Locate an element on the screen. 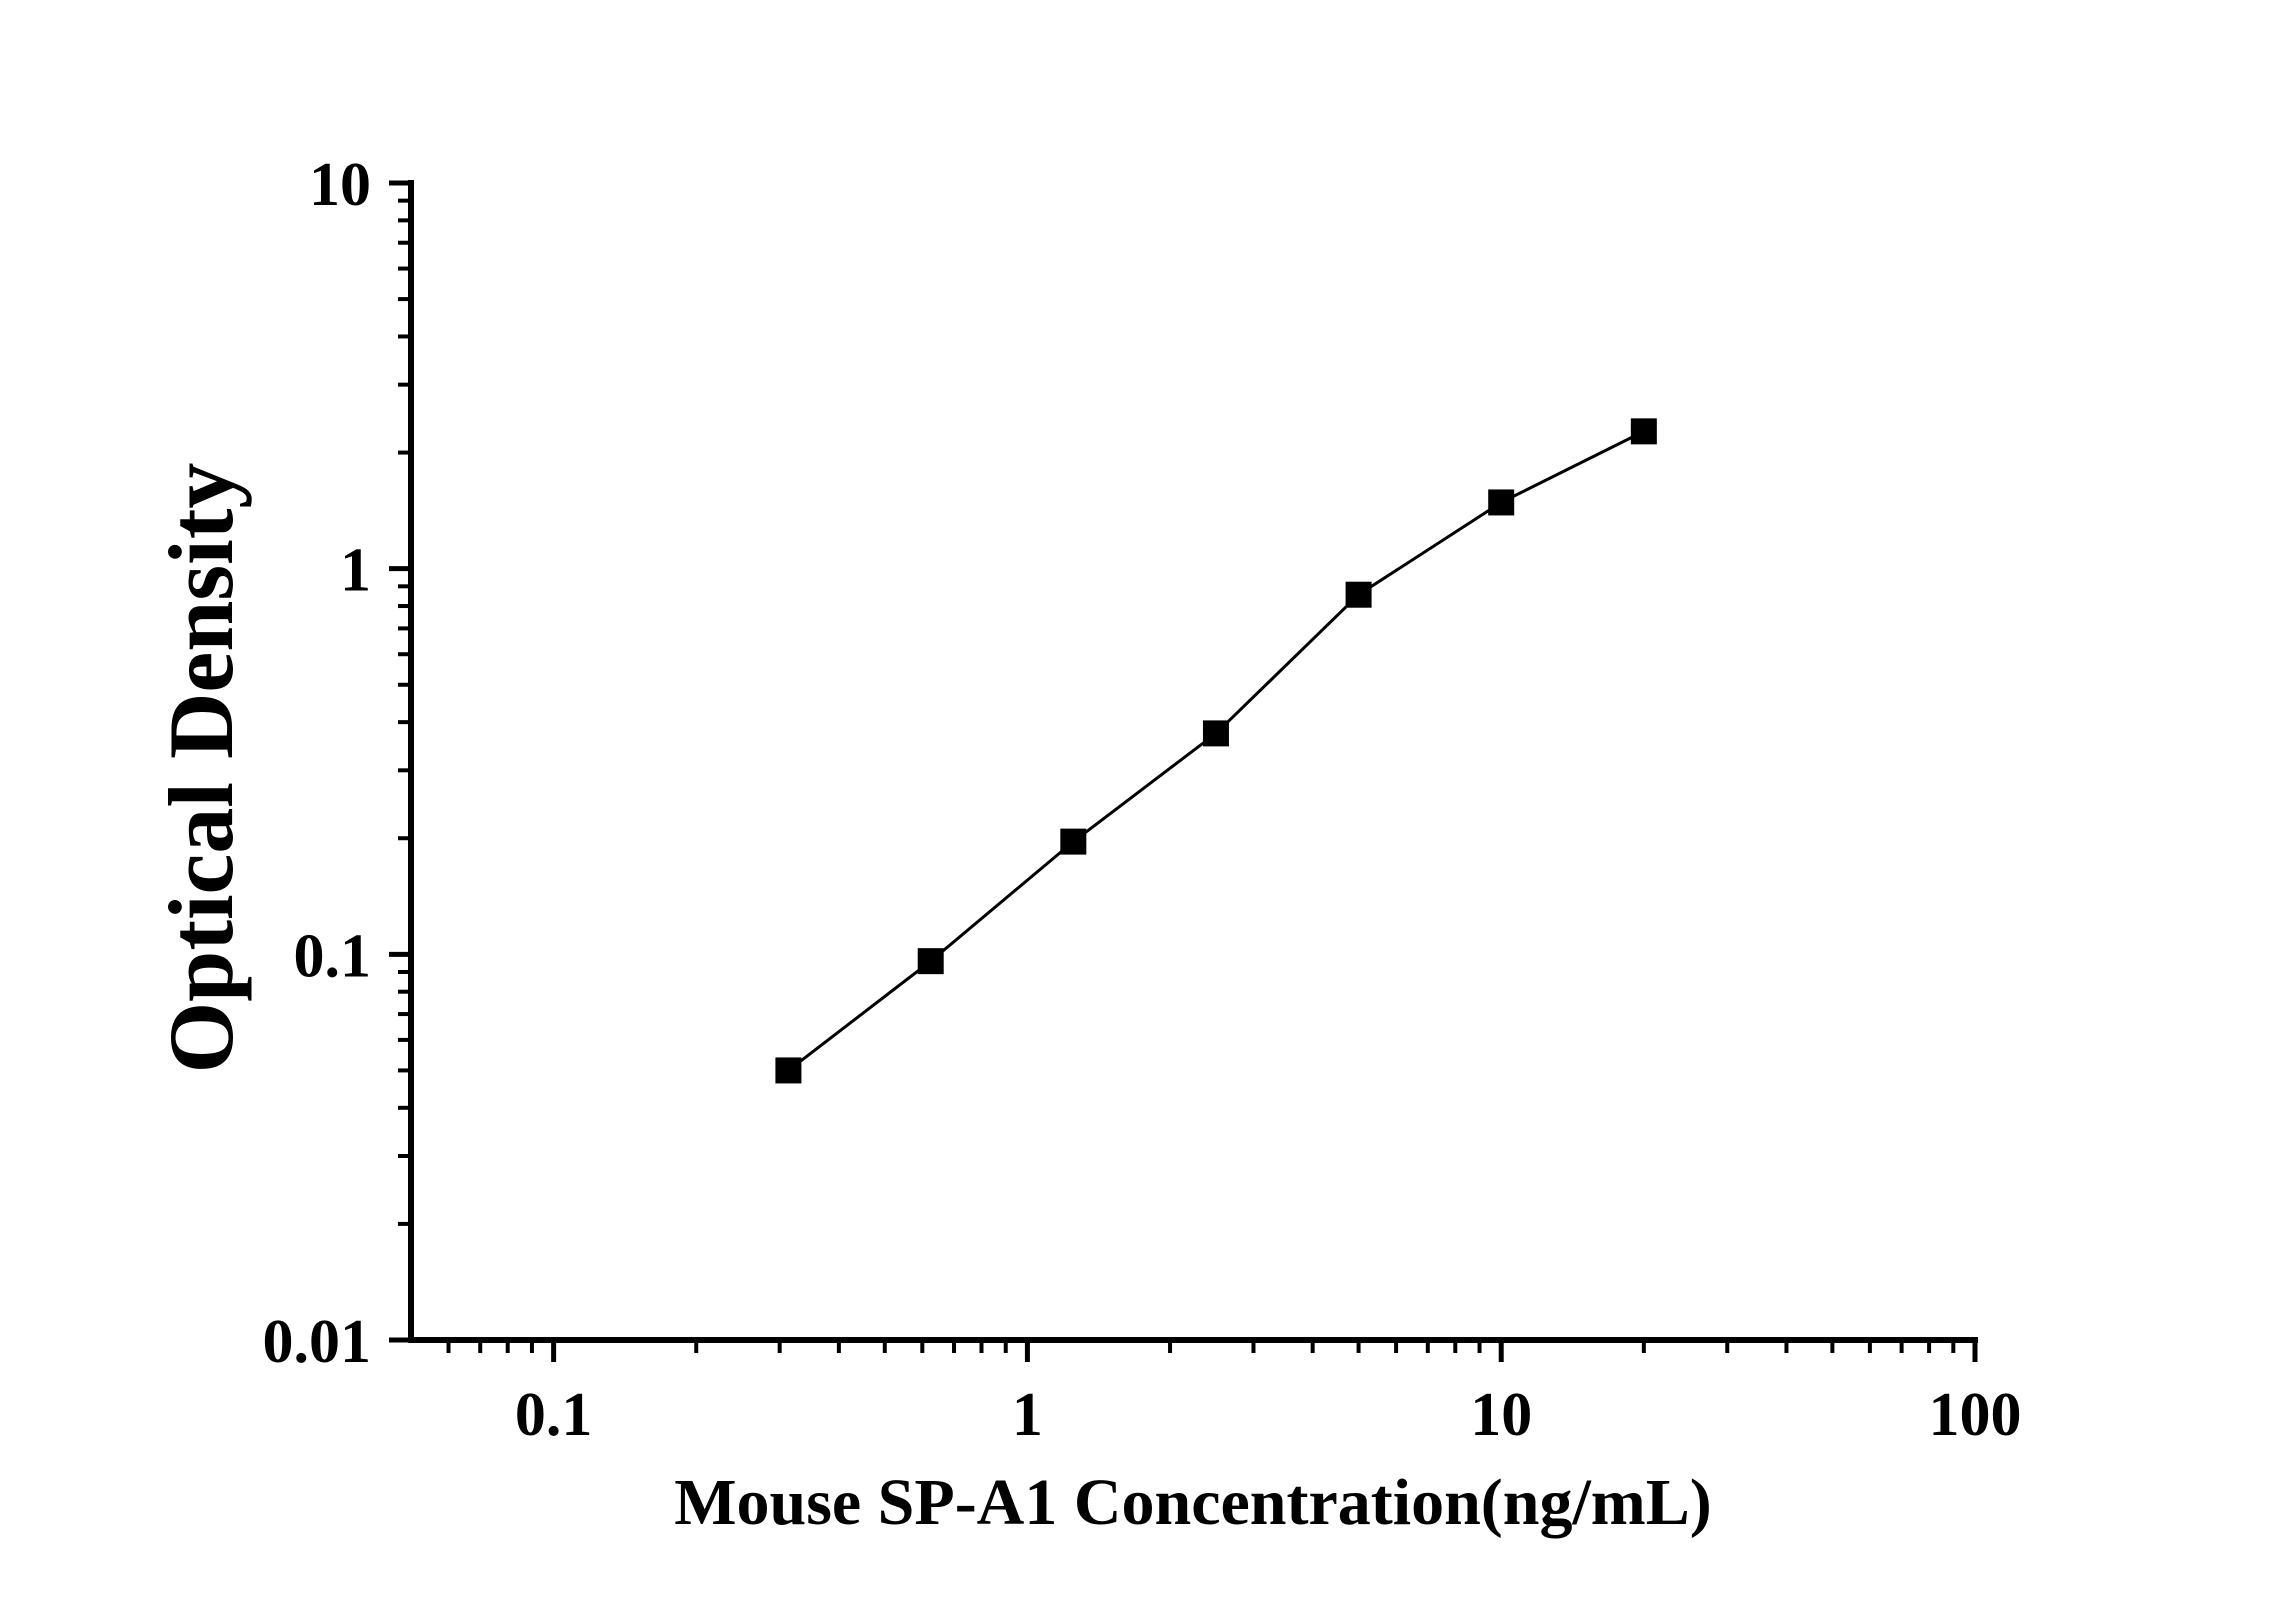 The image size is (2296, 1609). standard-curve-line is located at coordinates (1216, 751).